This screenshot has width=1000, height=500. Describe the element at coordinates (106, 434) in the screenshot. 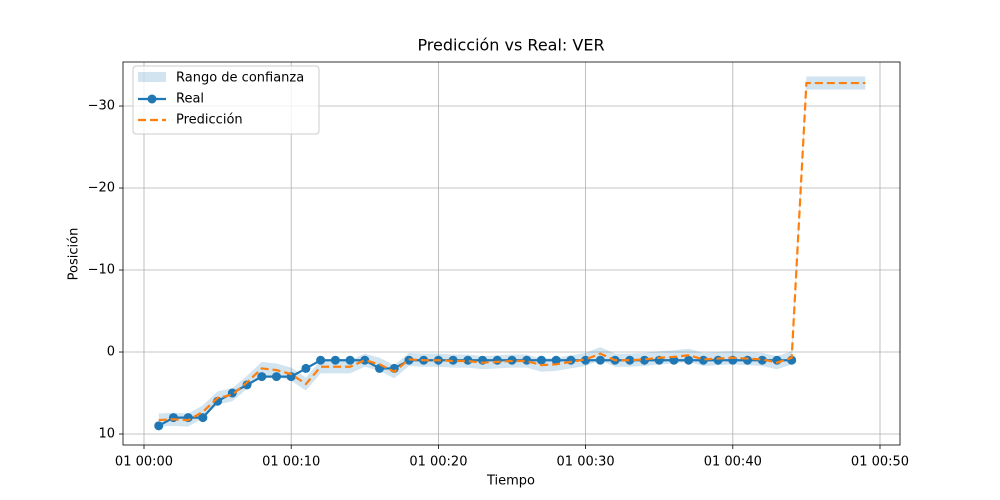

I see `y-tick-label: 10` at that location.